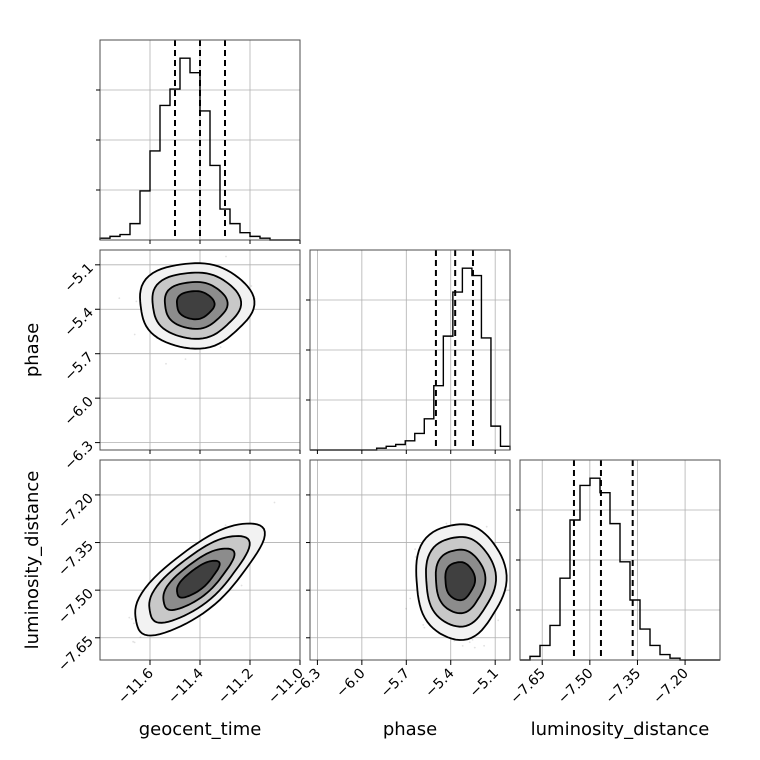  I want to click on y-tick-label-luminosity_distance: −7.65, so click(76, 654).